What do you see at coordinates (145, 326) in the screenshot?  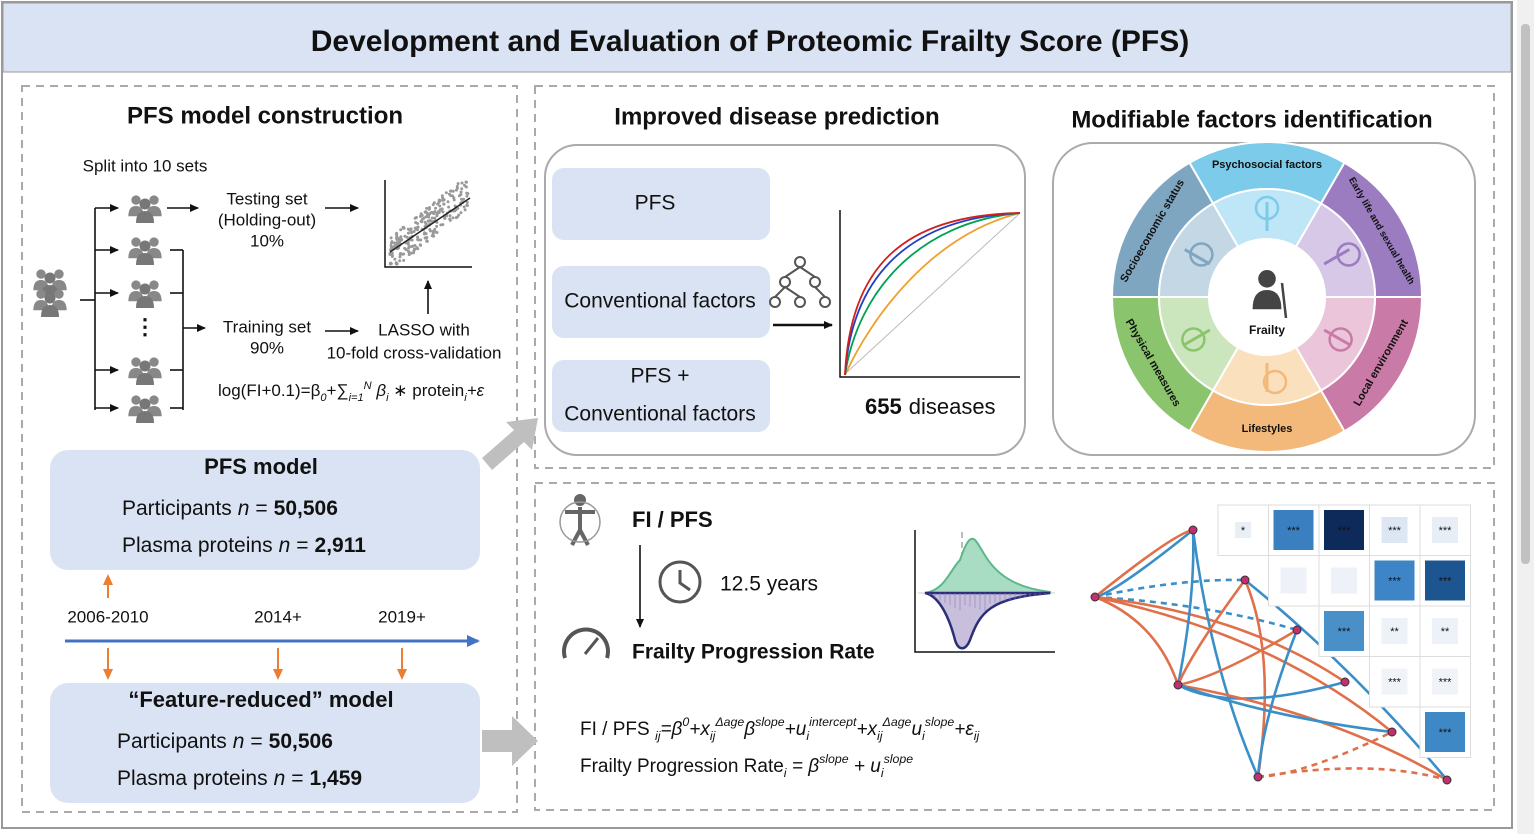 I see `ellipsis: ⋮` at bounding box center [145, 326].